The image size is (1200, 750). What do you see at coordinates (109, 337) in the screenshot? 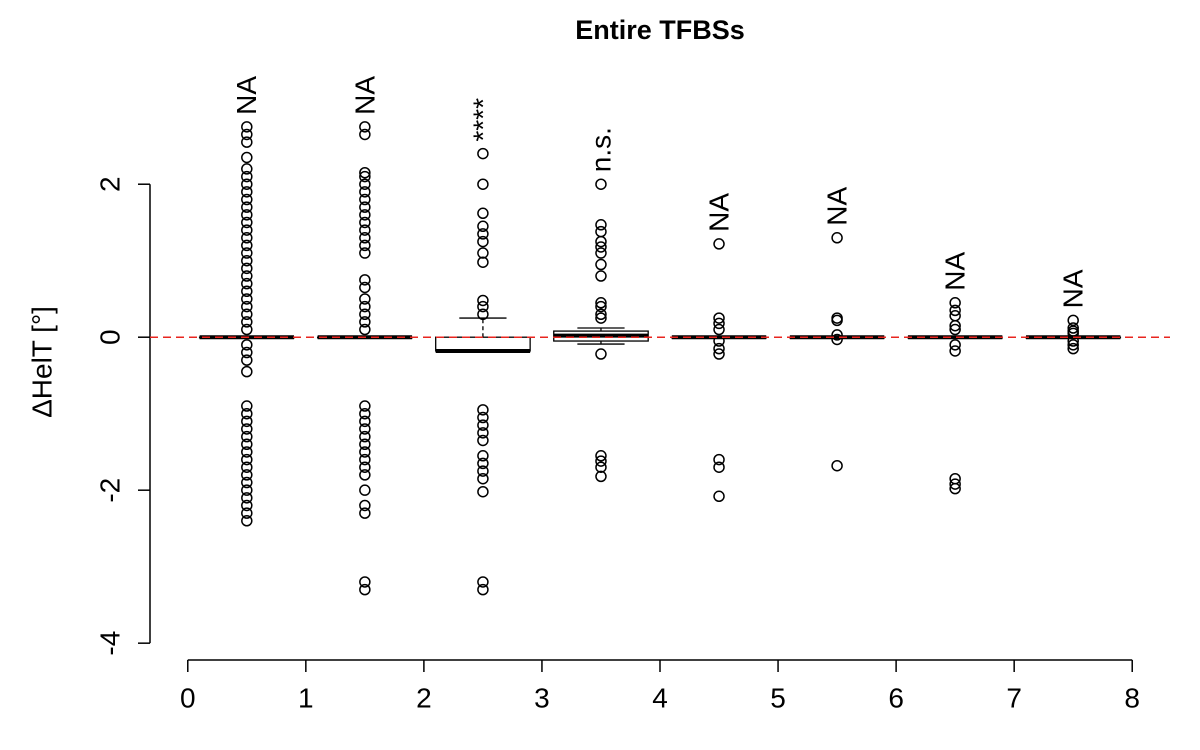
I see `y-tick-label: 0` at bounding box center [109, 337].